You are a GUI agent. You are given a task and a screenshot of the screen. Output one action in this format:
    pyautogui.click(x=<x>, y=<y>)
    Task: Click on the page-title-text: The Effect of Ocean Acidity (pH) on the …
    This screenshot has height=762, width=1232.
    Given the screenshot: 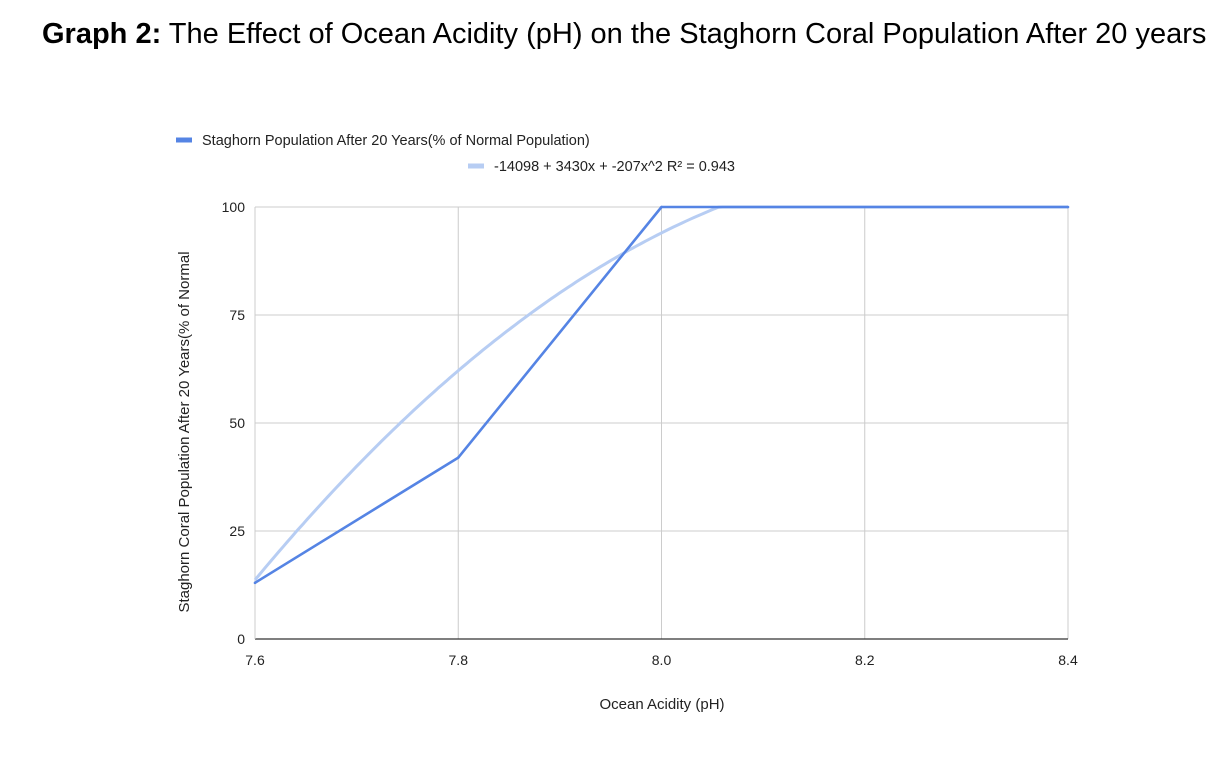 What is the action you would take?
    pyautogui.click(x=687, y=34)
    